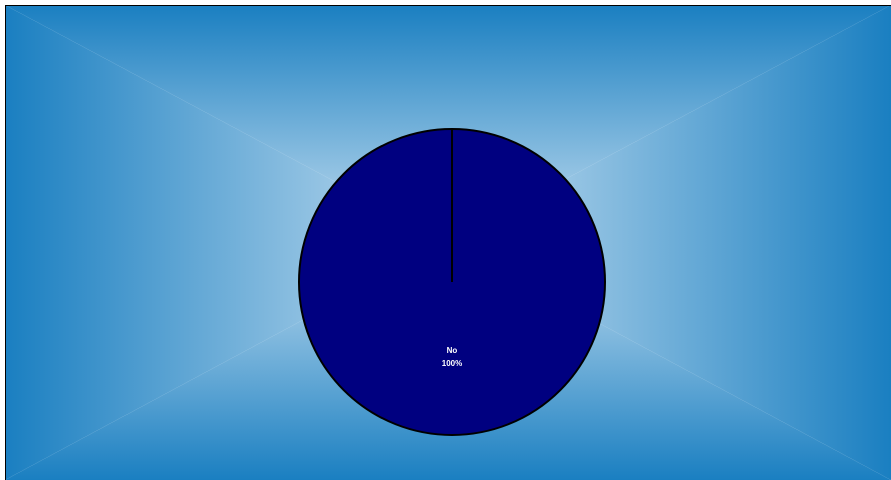 The width and height of the screenshot is (891, 480). Describe the element at coordinates (452, 350) in the screenshot. I see `data-label-category: No` at that location.